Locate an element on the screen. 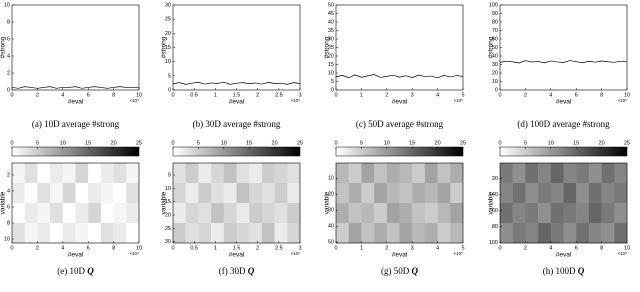  colorbar-tick-label: 25 is located at coordinates (300, 143).